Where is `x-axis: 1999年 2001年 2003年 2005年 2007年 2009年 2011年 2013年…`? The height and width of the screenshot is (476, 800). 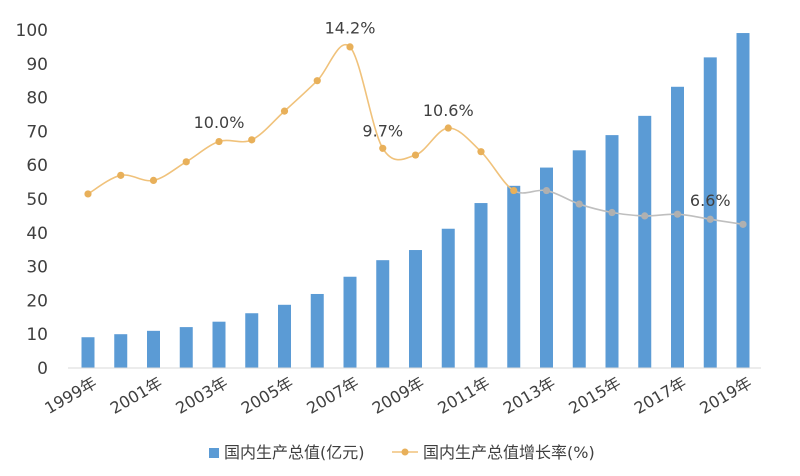 x-axis: 1999年 2001年 2003年 2005年 2007年 2009年 2011年 2013年… is located at coordinates (401, 392).